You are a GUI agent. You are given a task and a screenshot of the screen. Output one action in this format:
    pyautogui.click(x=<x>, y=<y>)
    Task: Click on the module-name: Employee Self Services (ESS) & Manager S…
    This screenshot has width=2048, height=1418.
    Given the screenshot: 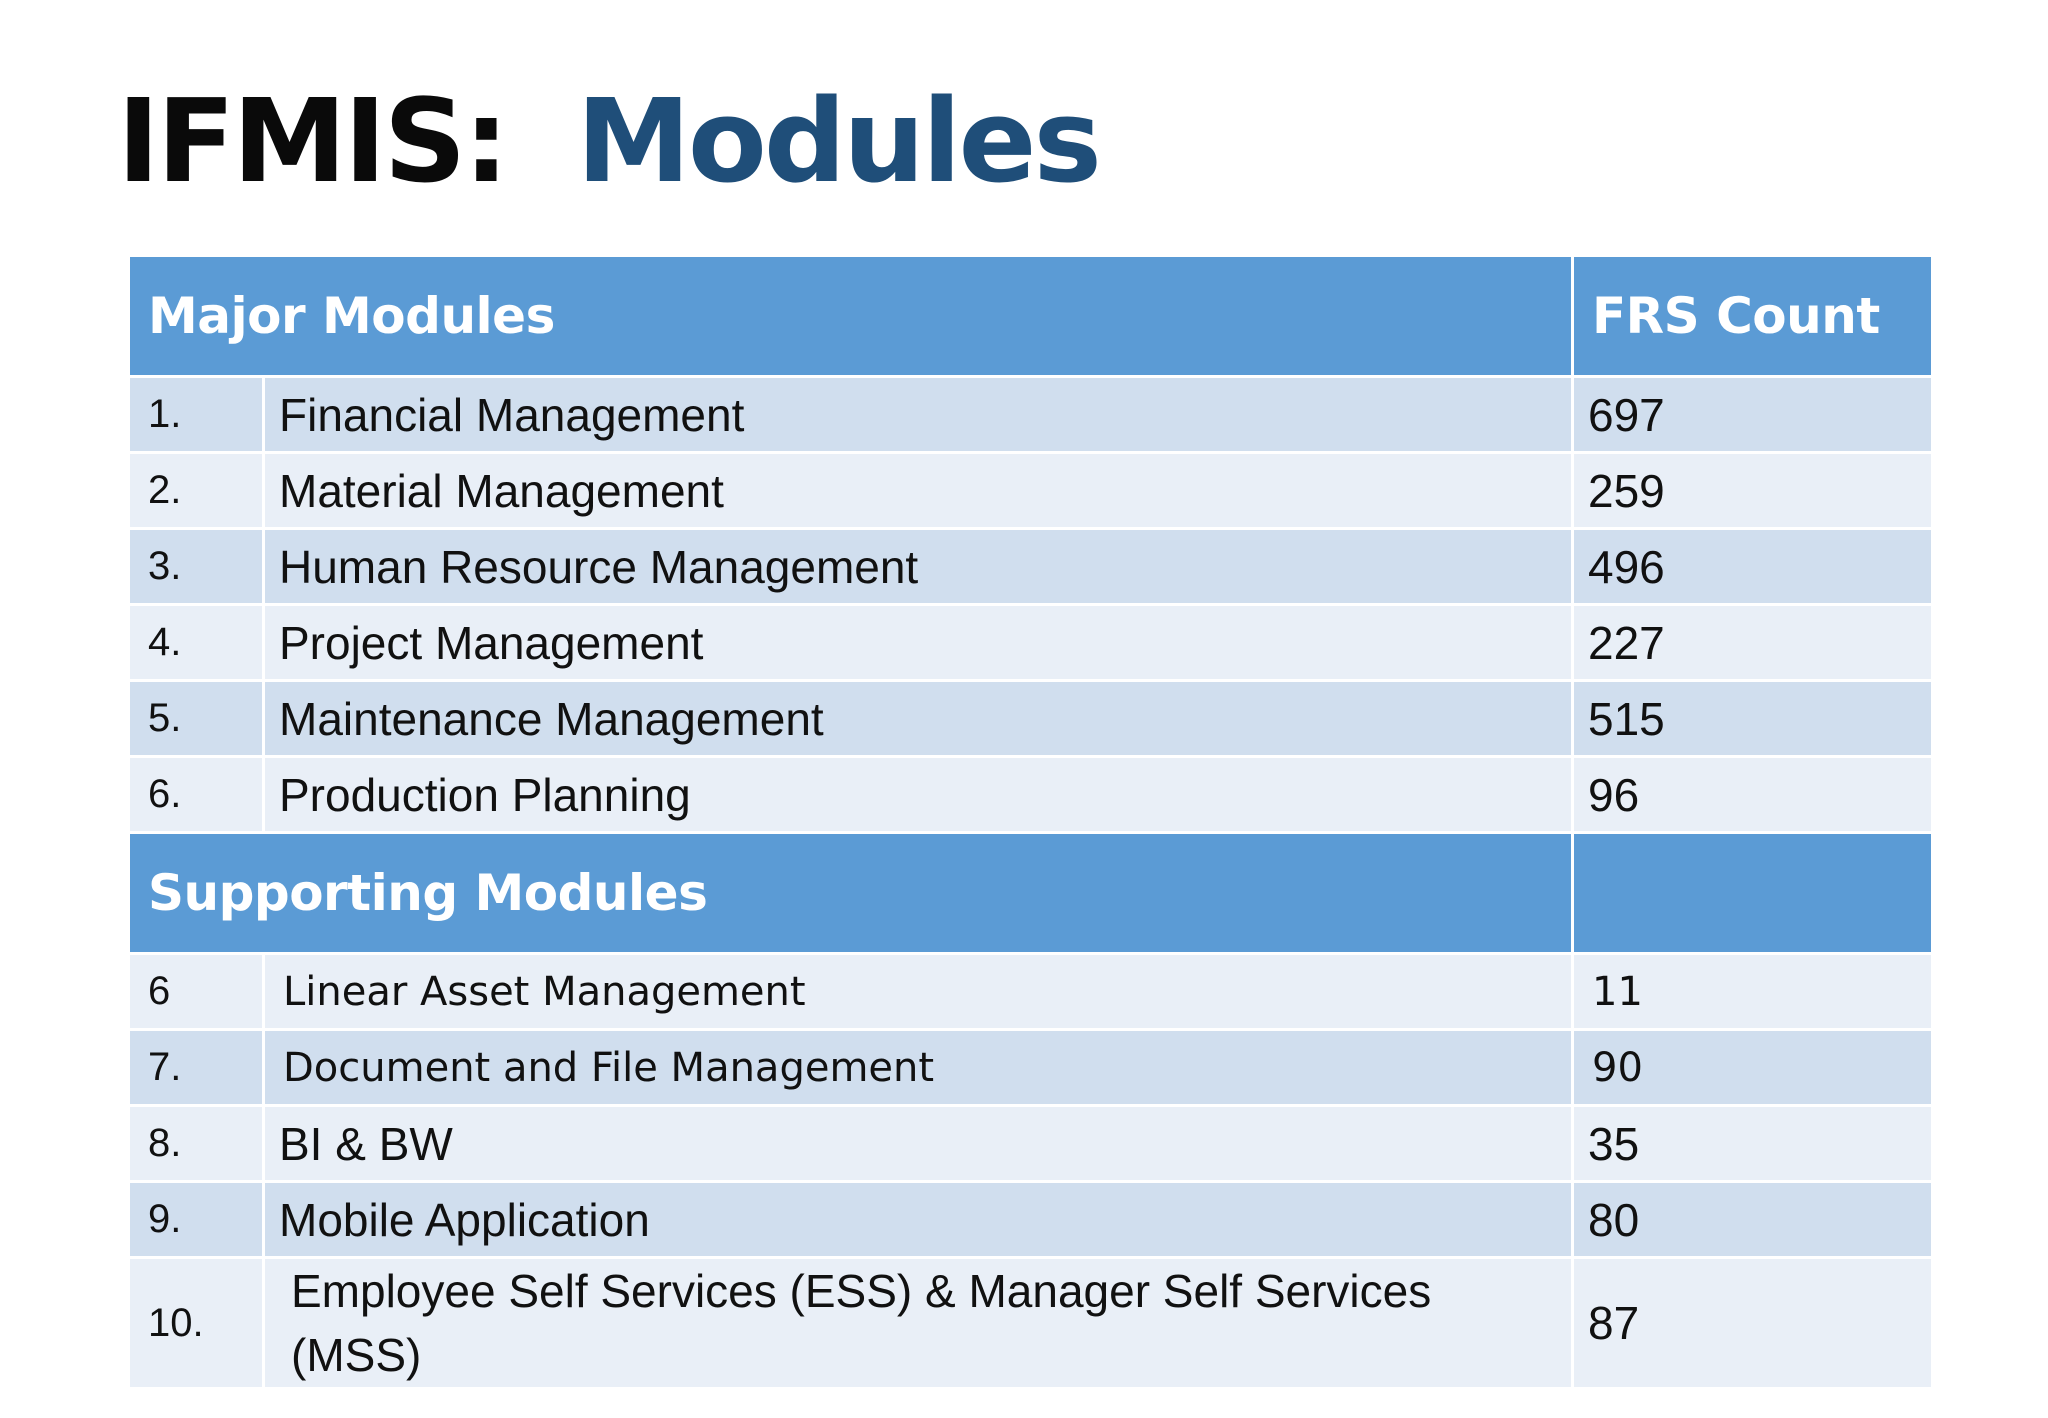 What is the action you would take?
    pyautogui.click(x=918, y=1323)
    